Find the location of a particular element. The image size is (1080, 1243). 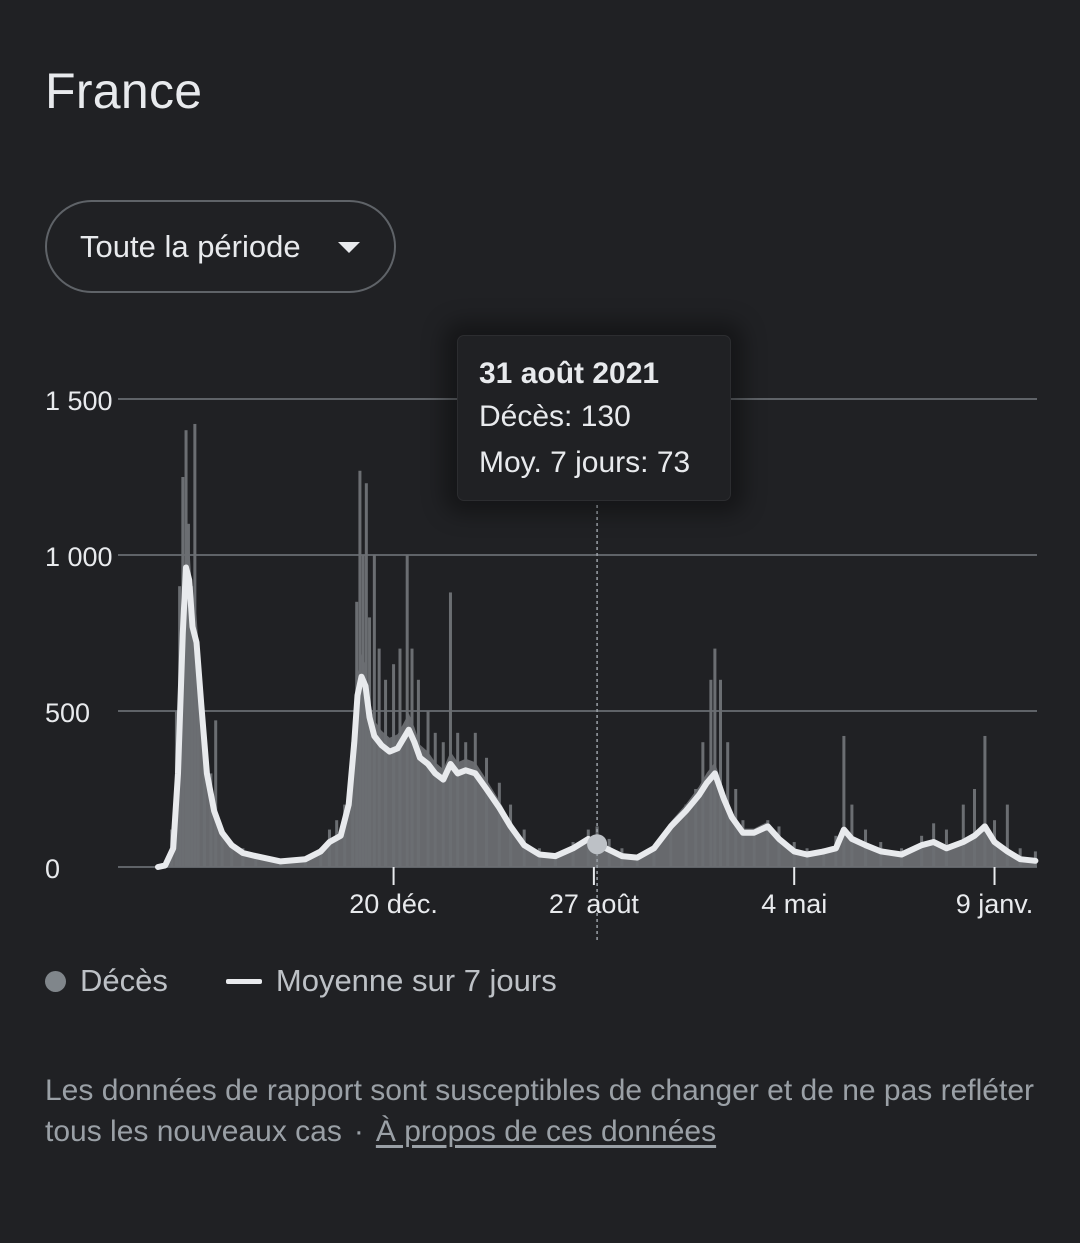

x-tick-label: 9 janv. is located at coordinates (995, 904).